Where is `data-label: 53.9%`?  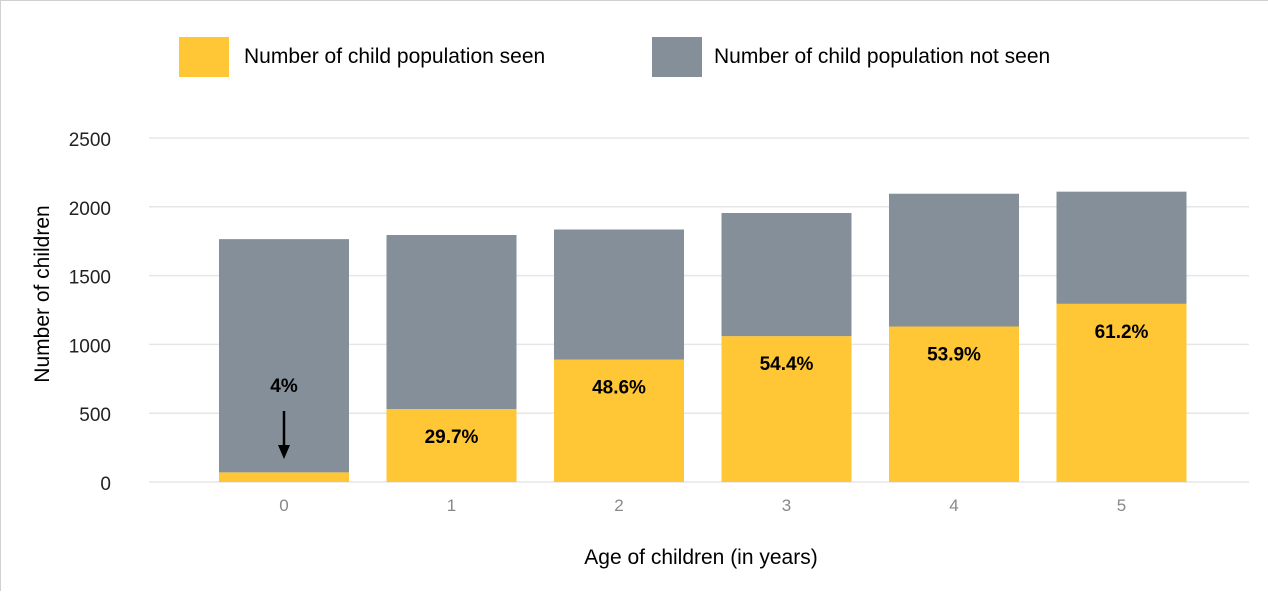 data-label: 53.9% is located at coordinates (954, 355).